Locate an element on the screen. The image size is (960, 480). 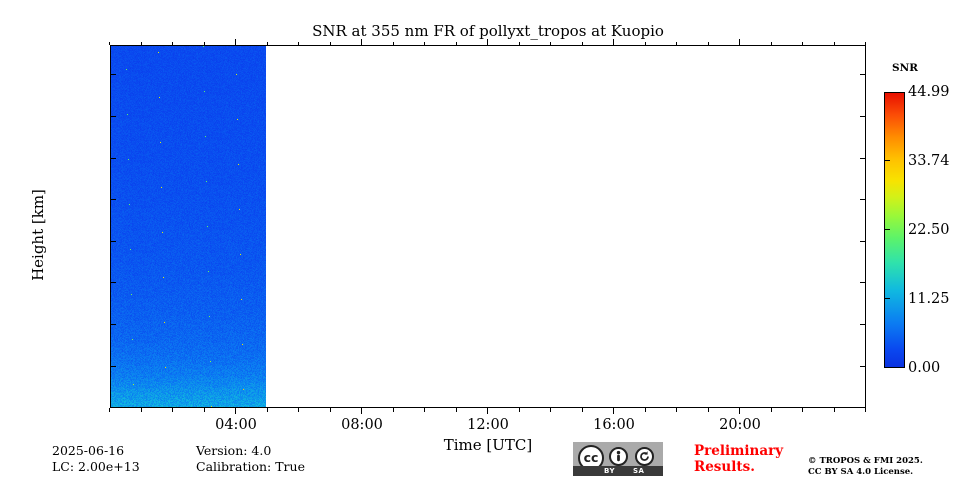
colorbar-tick-label: 11.25 is located at coordinates (929, 298).